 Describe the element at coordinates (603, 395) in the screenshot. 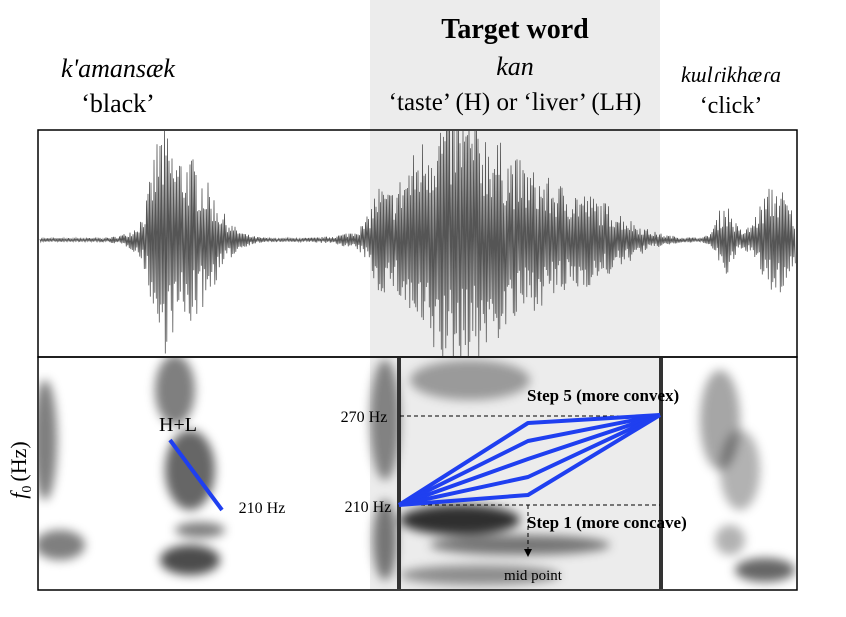

I see `annotation: Step 5 (more convex)` at that location.